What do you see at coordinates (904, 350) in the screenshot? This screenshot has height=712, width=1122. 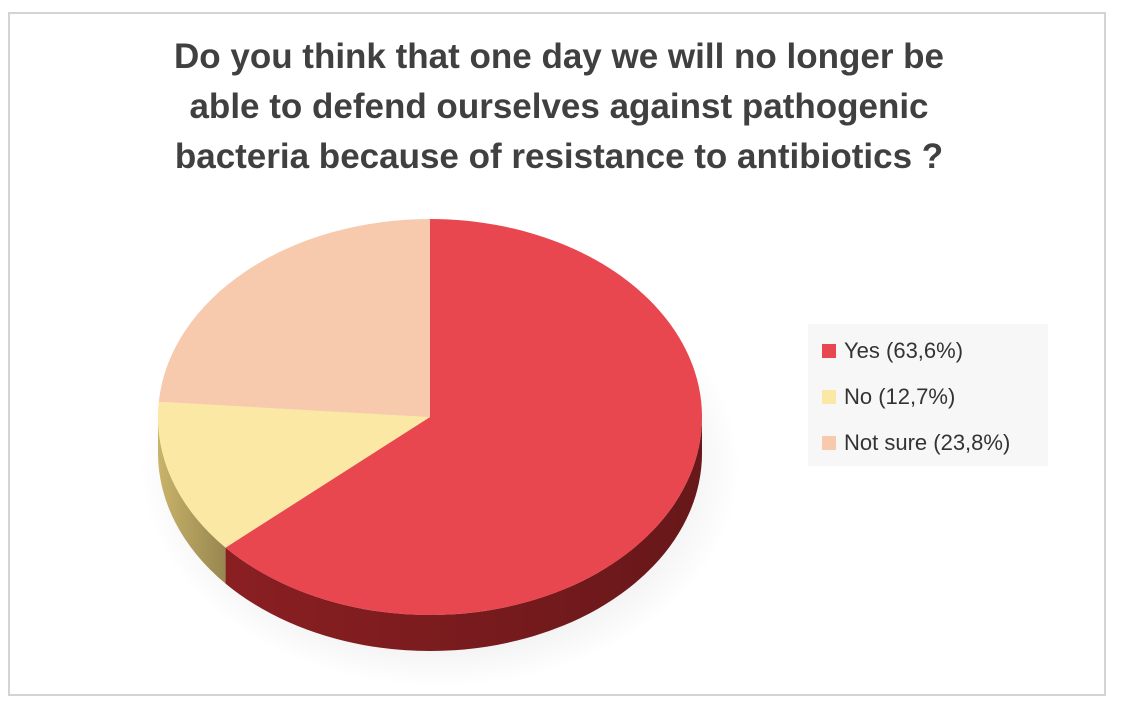 I see `legend-label-yes: Yes (63,6%)` at bounding box center [904, 350].